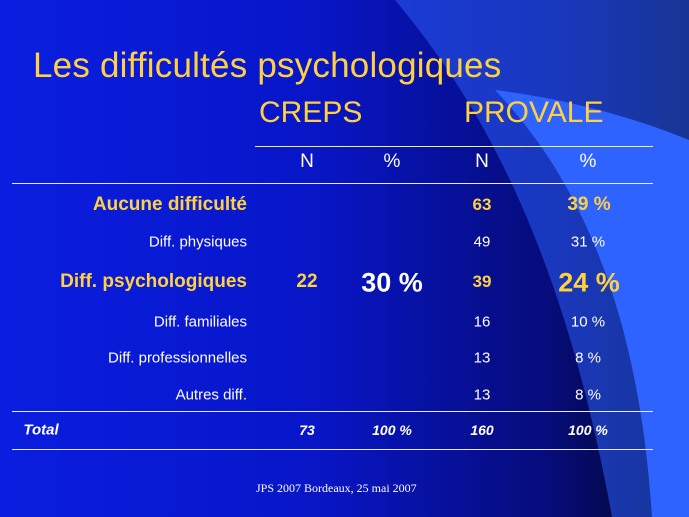 This screenshot has height=517, width=689. Describe the element at coordinates (392, 161) in the screenshot. I see `column-header-creps-pct: %` at that location.